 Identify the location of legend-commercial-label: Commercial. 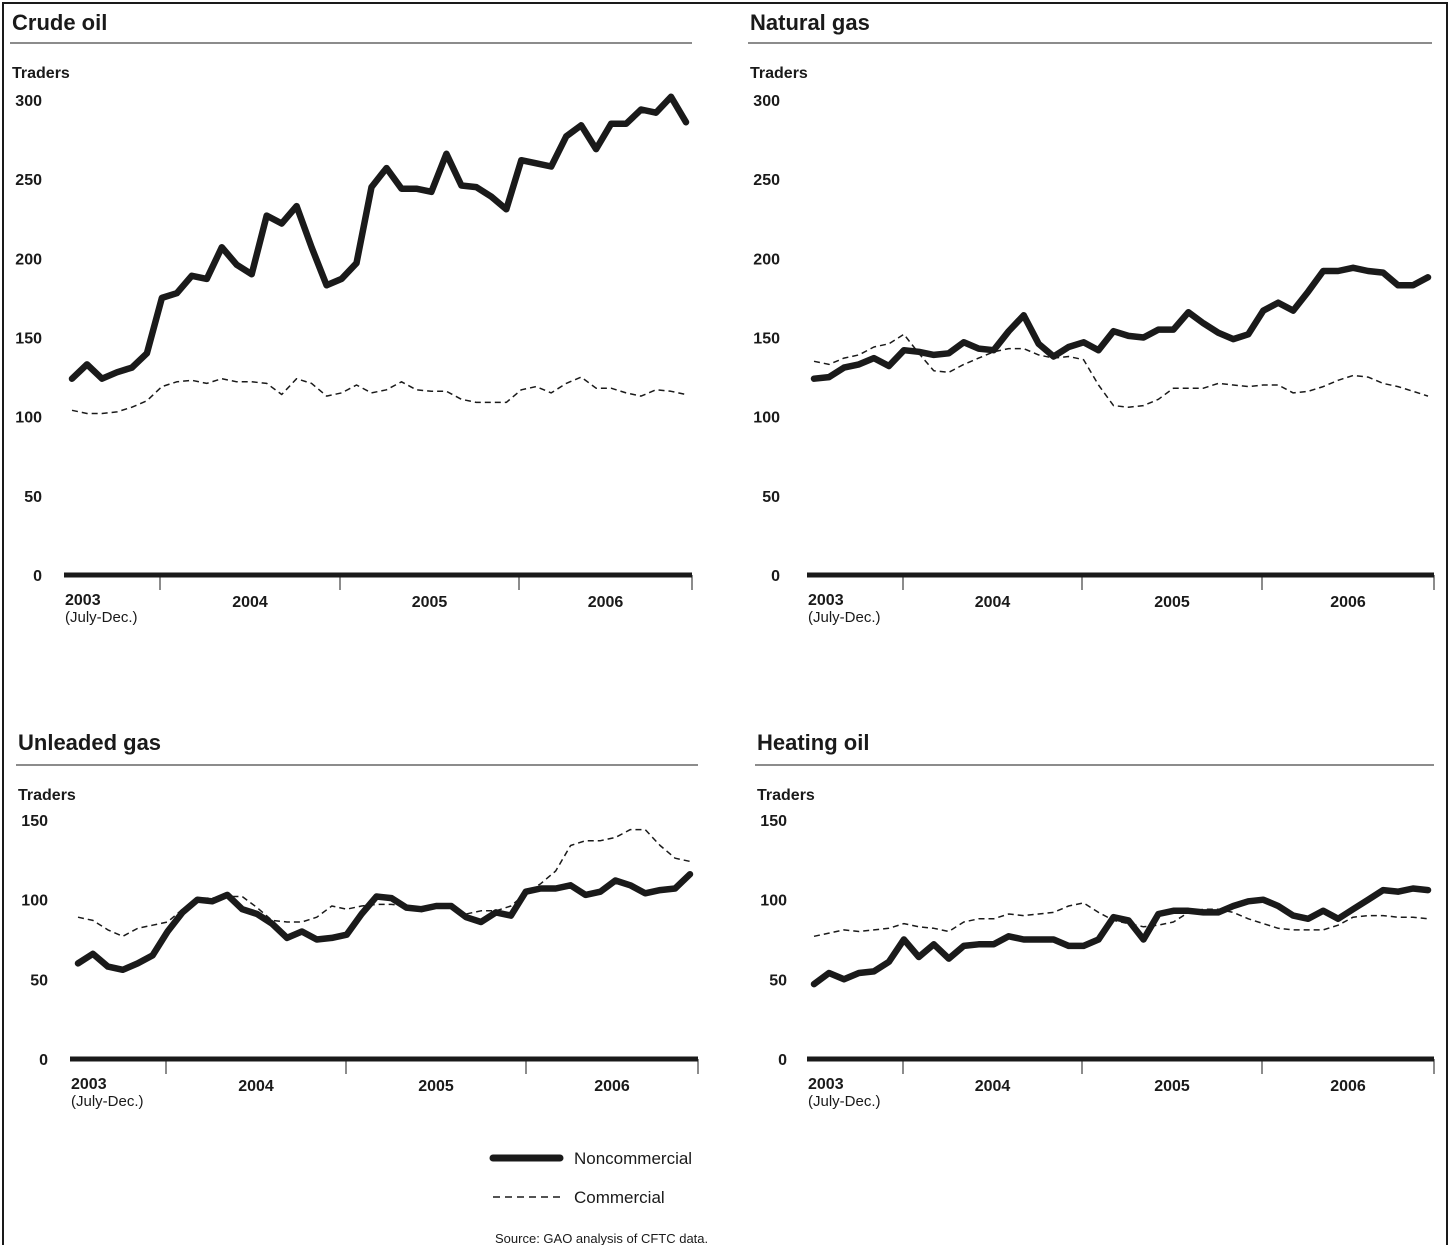
(619, 1197).